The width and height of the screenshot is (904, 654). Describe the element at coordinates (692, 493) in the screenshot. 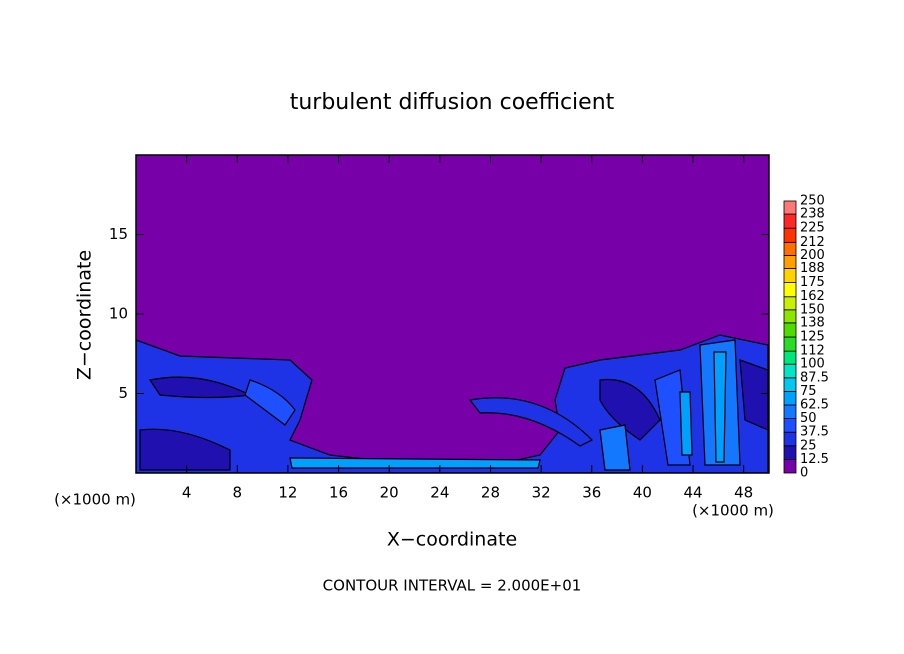

I see `x-tick-label: 44` at that location.